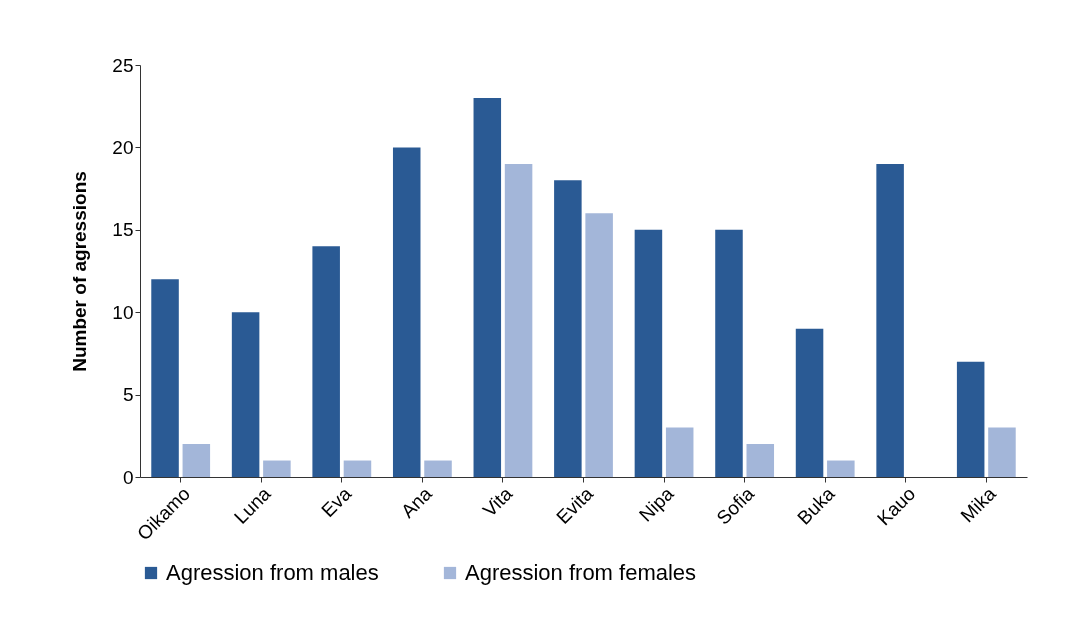 Image resolution: width=1069 pixels, height=628 pixels. I want to click on y-axis-title: Number of agressions, so click(80, 271).